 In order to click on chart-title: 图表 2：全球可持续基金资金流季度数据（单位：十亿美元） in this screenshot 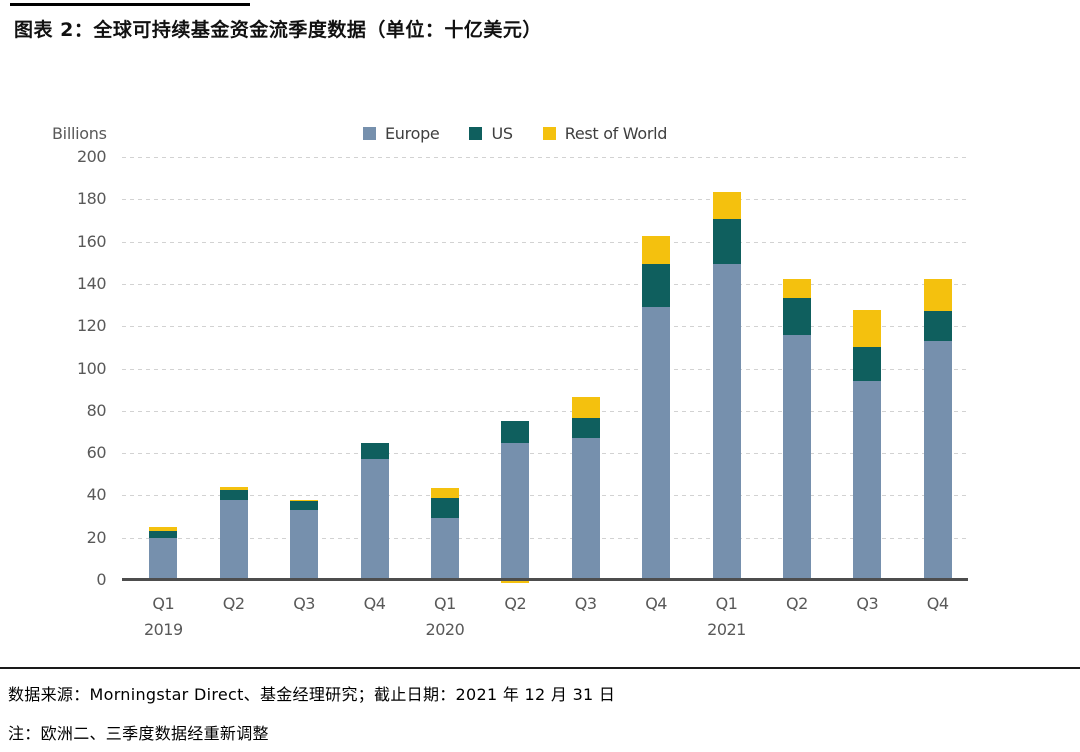, I will do `click(278, 30)`.